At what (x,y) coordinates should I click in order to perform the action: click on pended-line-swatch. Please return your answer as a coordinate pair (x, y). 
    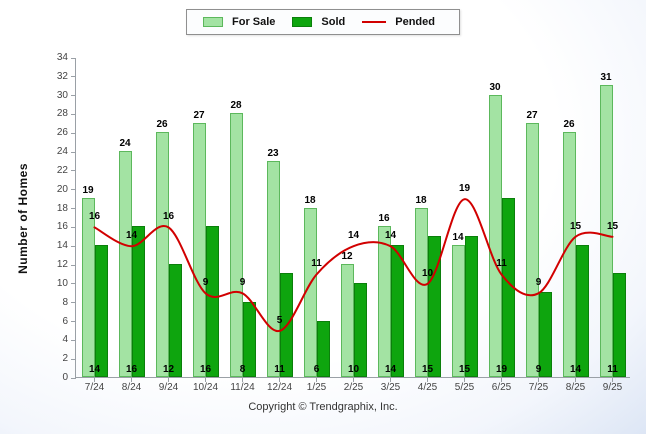
    Looking at the image, I should click on (374, 22).